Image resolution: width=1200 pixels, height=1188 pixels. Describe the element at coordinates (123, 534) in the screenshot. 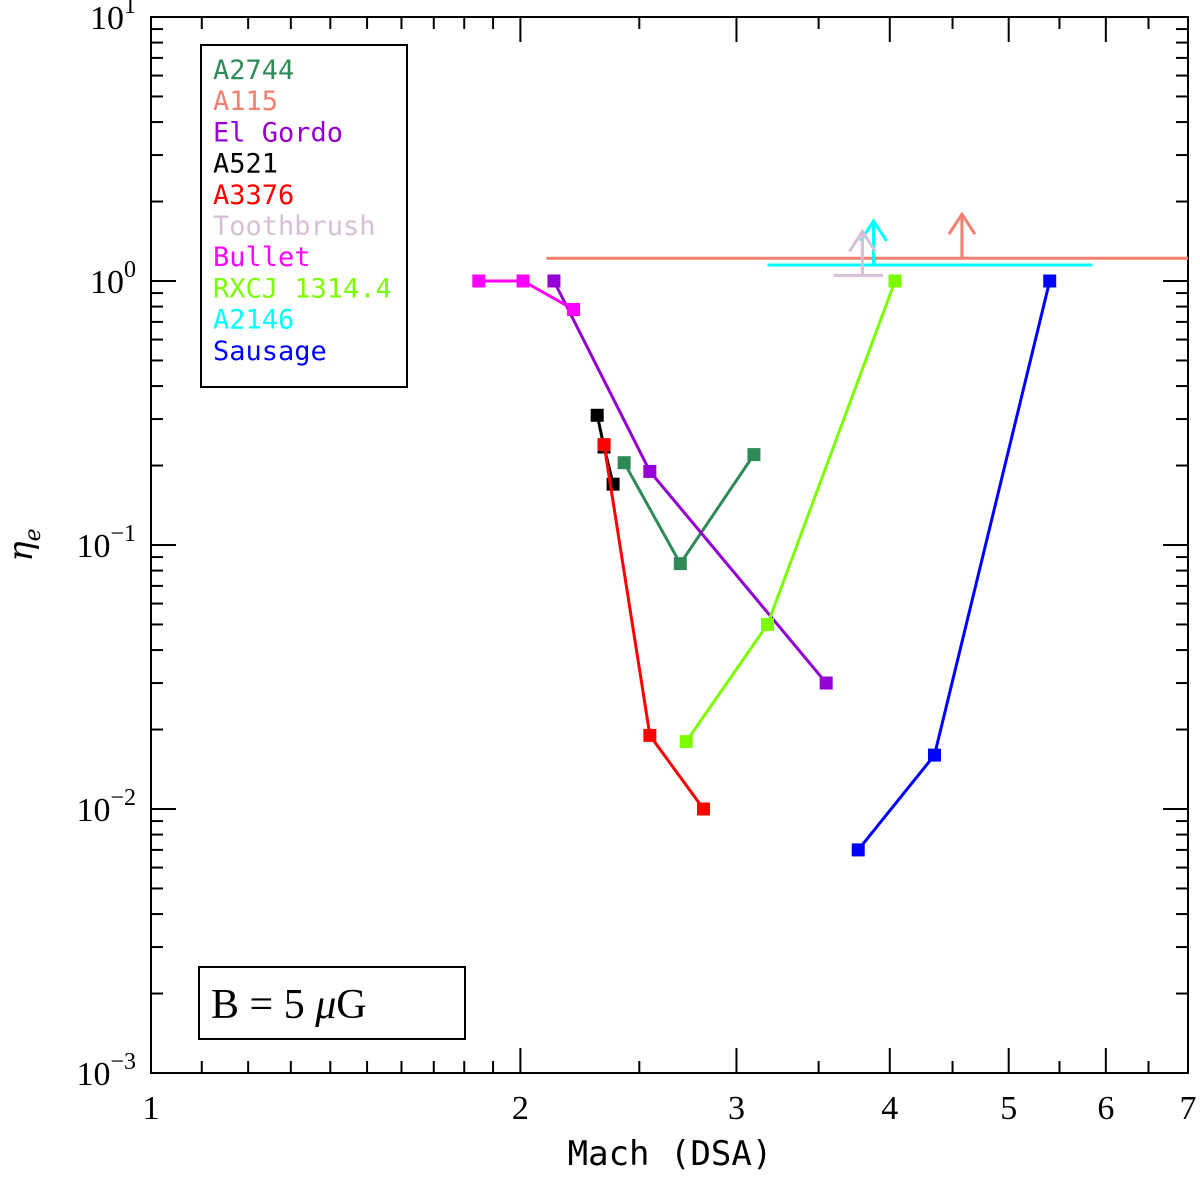

I see `y-tick-exponent: −1` at that location.